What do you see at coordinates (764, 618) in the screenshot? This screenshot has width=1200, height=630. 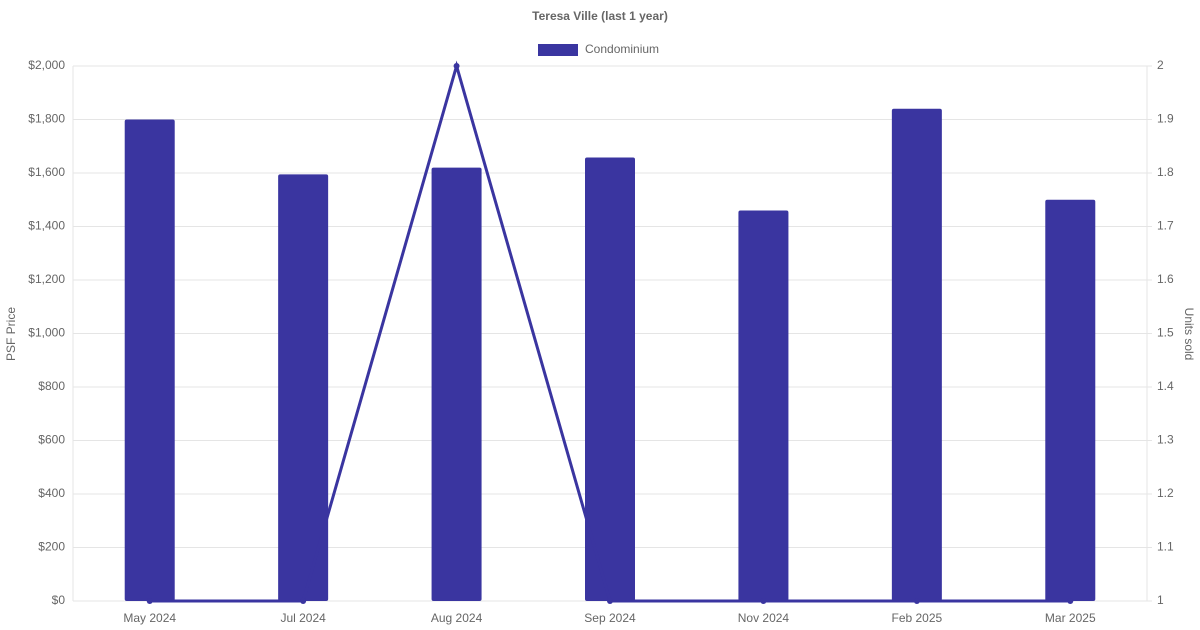 I see `x-tick-label: Nov 2024` at bounding box center [764, 618].